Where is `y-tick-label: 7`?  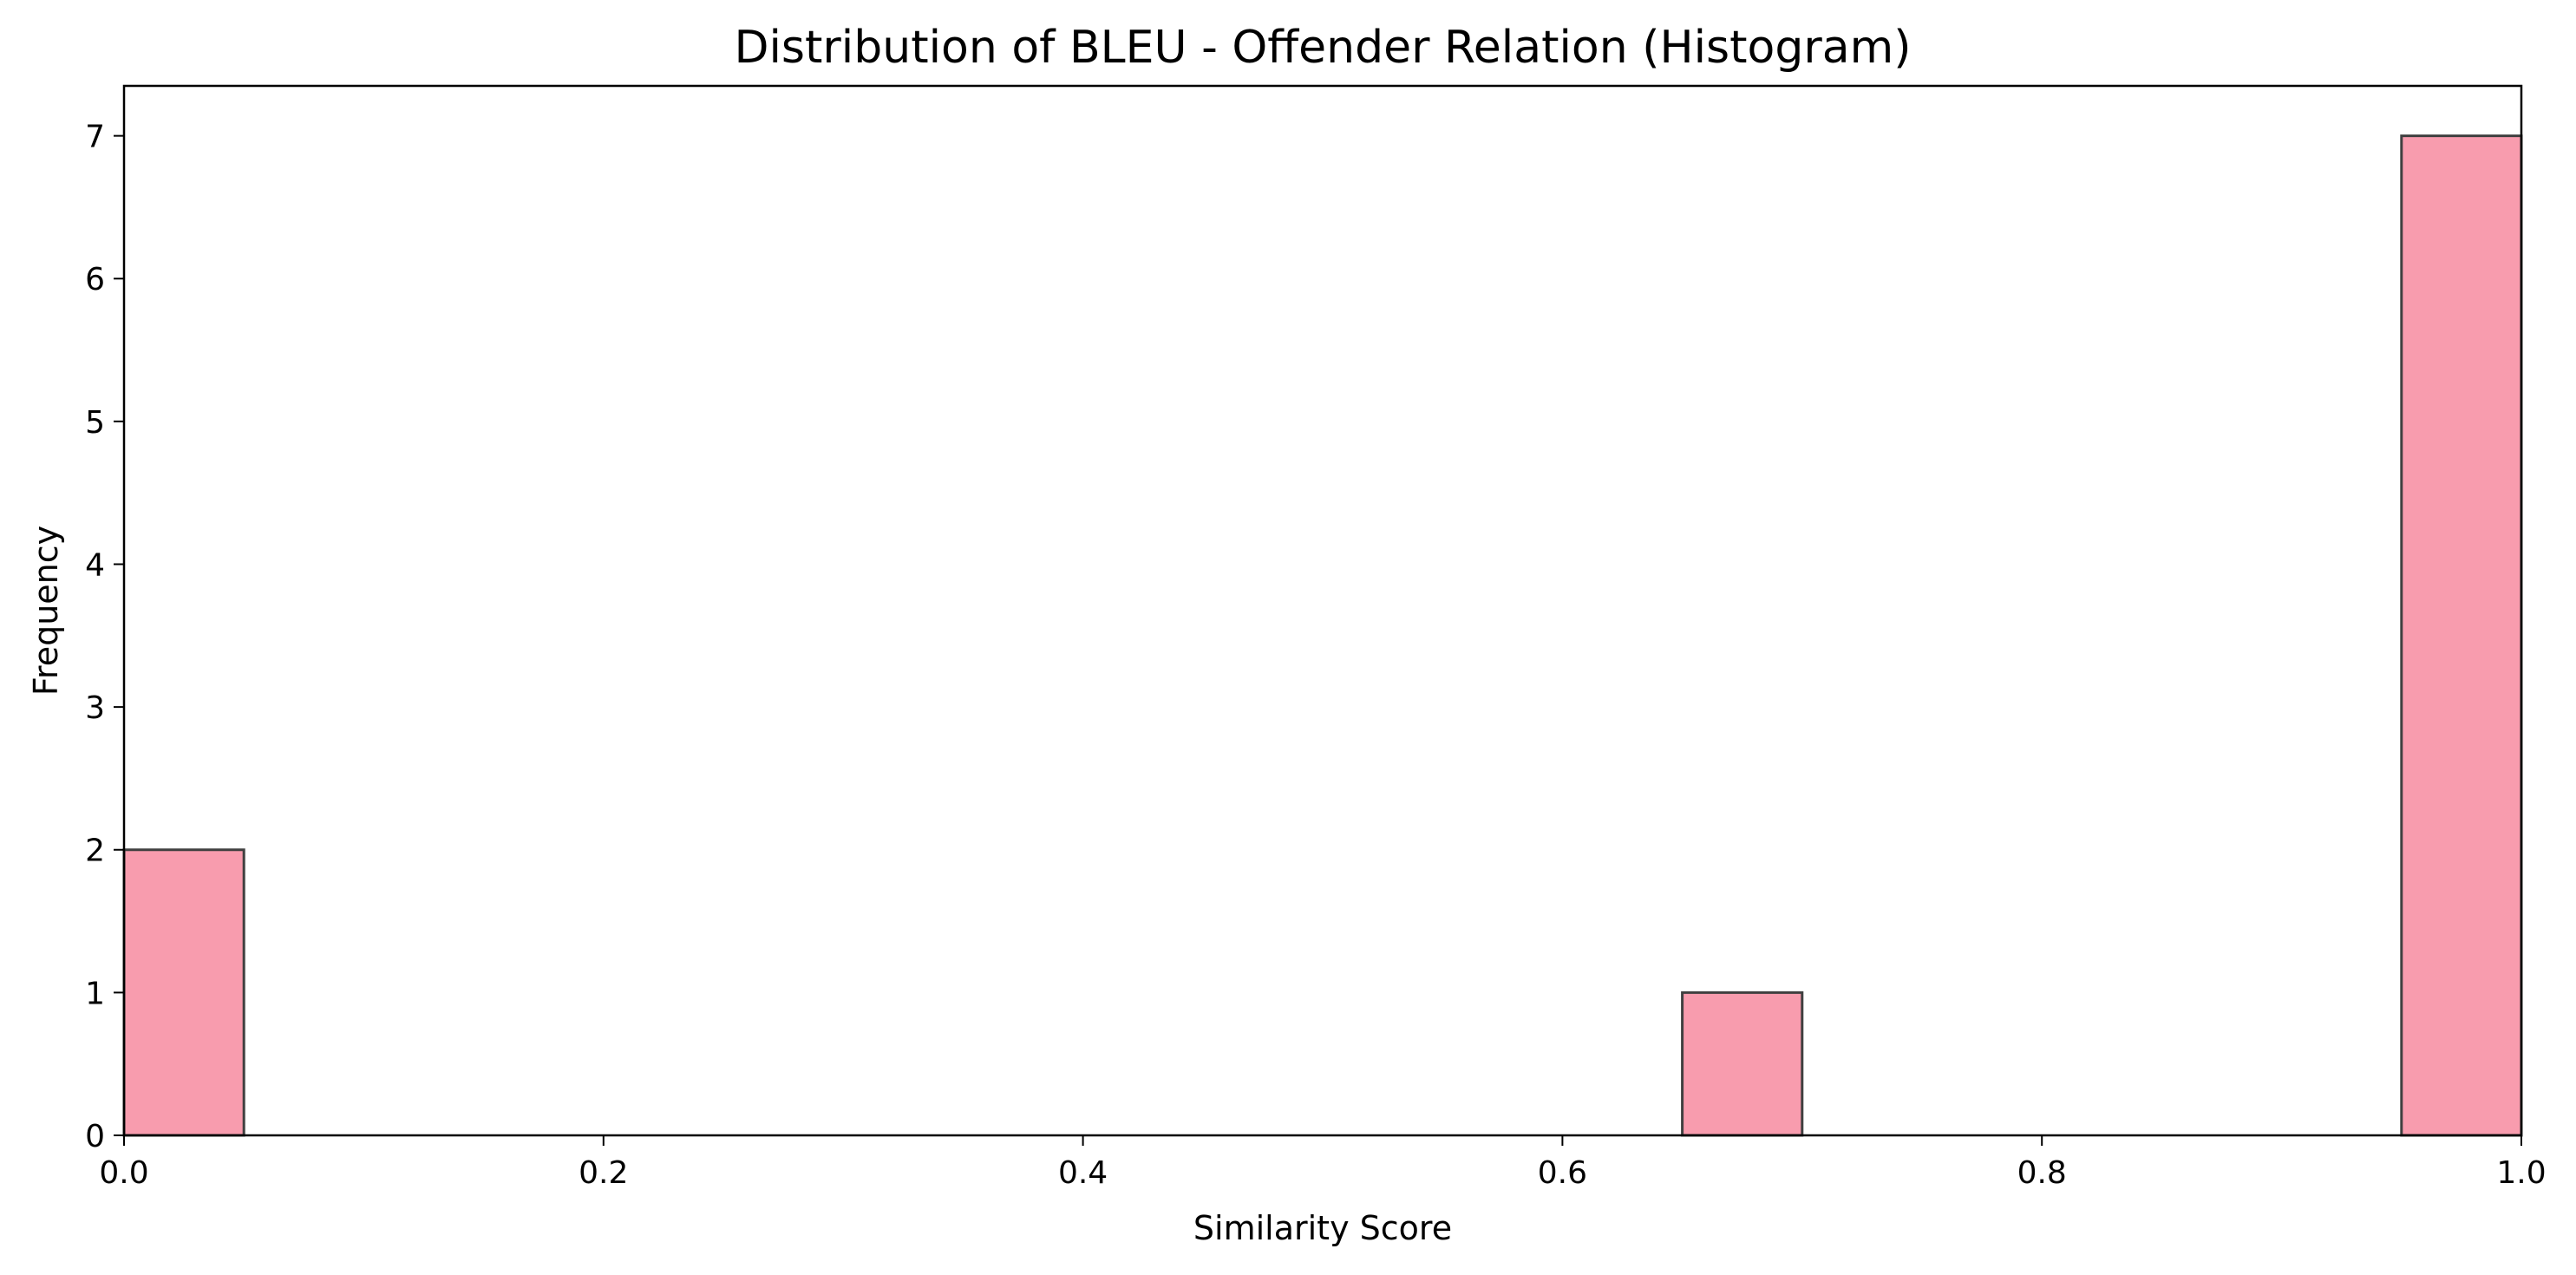
y-tick-label: 7 is located at coordinates (95, 137).